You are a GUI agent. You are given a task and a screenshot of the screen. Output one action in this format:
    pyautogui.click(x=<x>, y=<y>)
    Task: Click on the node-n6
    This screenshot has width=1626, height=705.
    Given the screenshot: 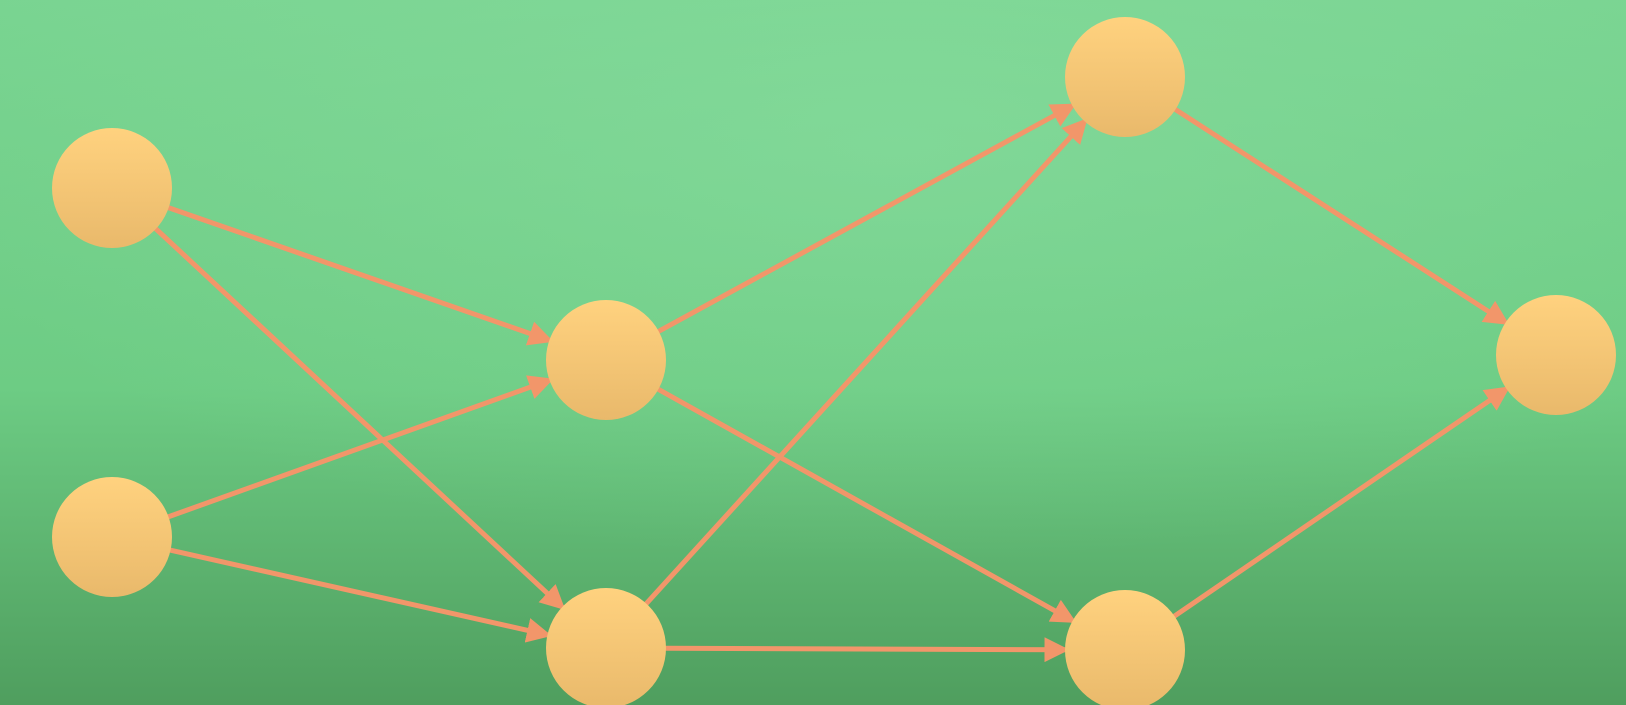 What is the action you would take?
    pyautogui.click(x=1125, y=647)
    